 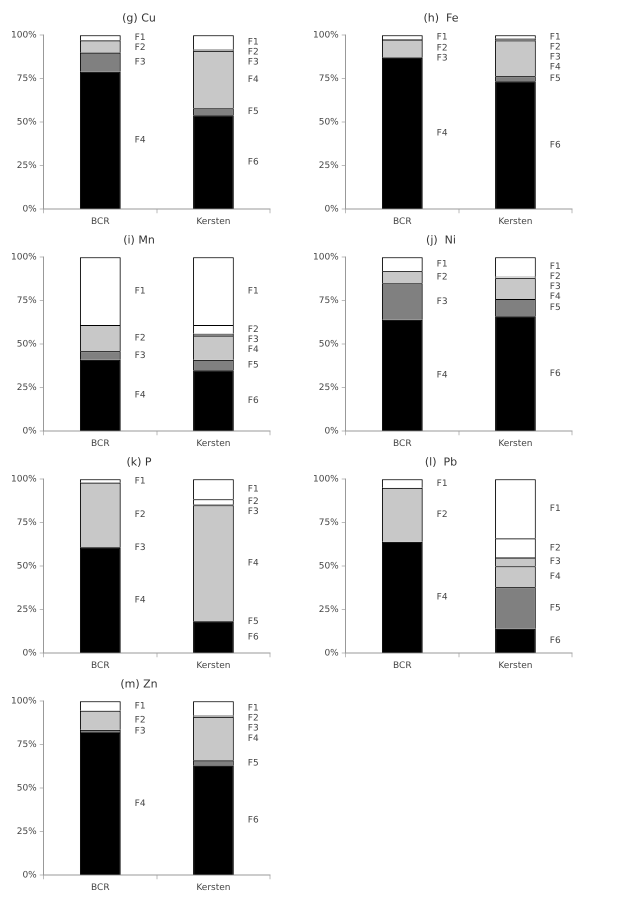 I want to click on chart-title: (h) Fe, so click(x=441, y=17).